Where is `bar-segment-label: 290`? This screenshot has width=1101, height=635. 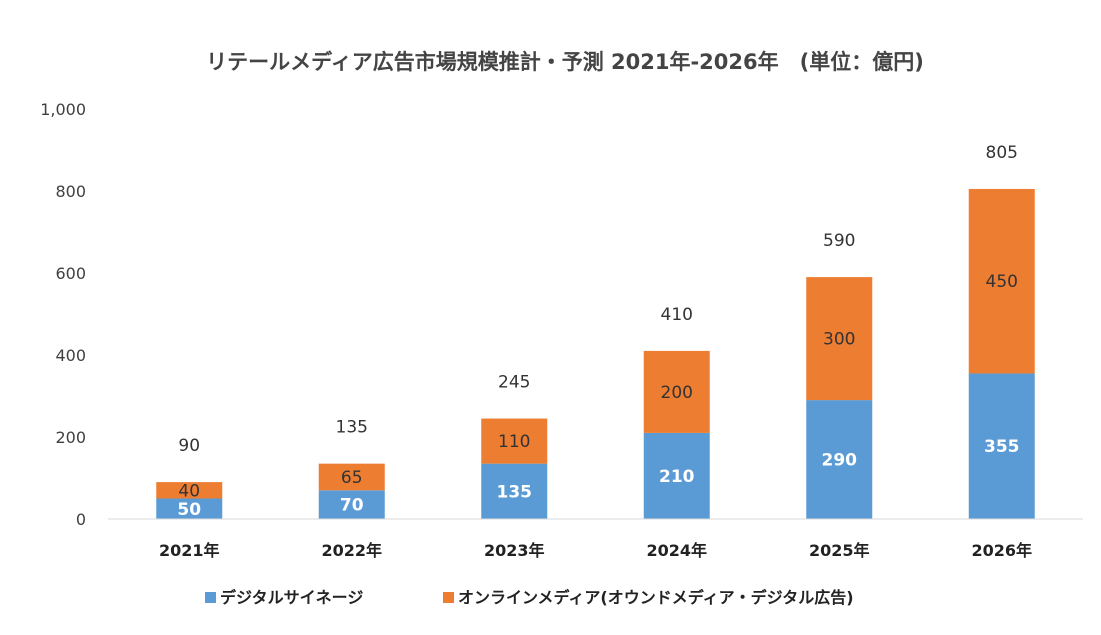 bar-segment-label: 290 is located at coordinates (840, 461).